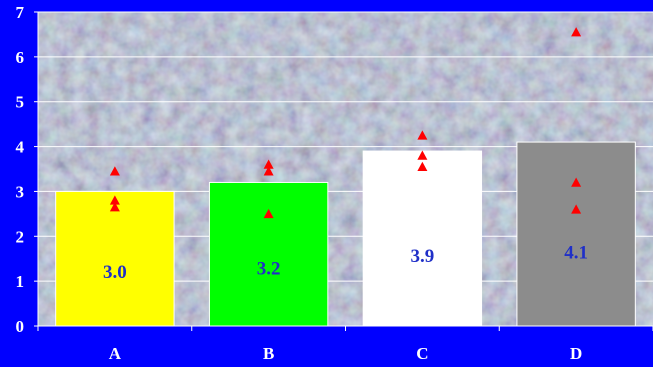 The height and width of the screenshot is (367, 653). Describe the element at coordinates (20, 191) in the screenshot. I see `y-tick-label-3: 3` at that location.